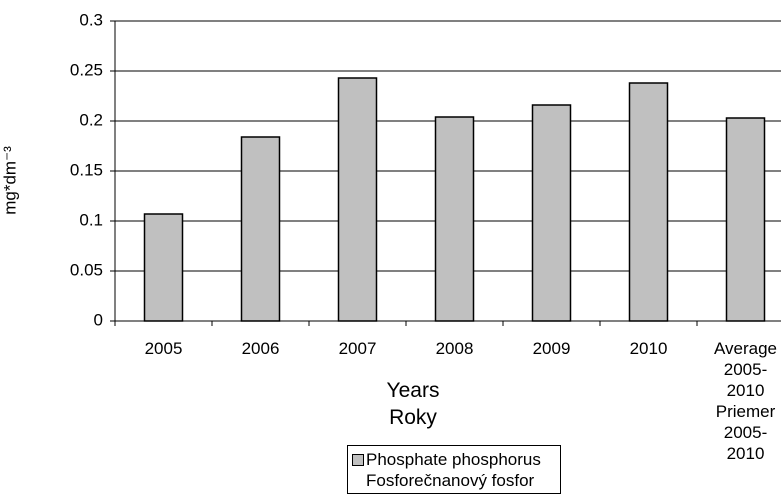 Image resolution: width=781 pixels, height=497 pixels. Describe the element at coordinates (454, 348) in the screenshot. I see `x-tick-label: 2008` at that location.